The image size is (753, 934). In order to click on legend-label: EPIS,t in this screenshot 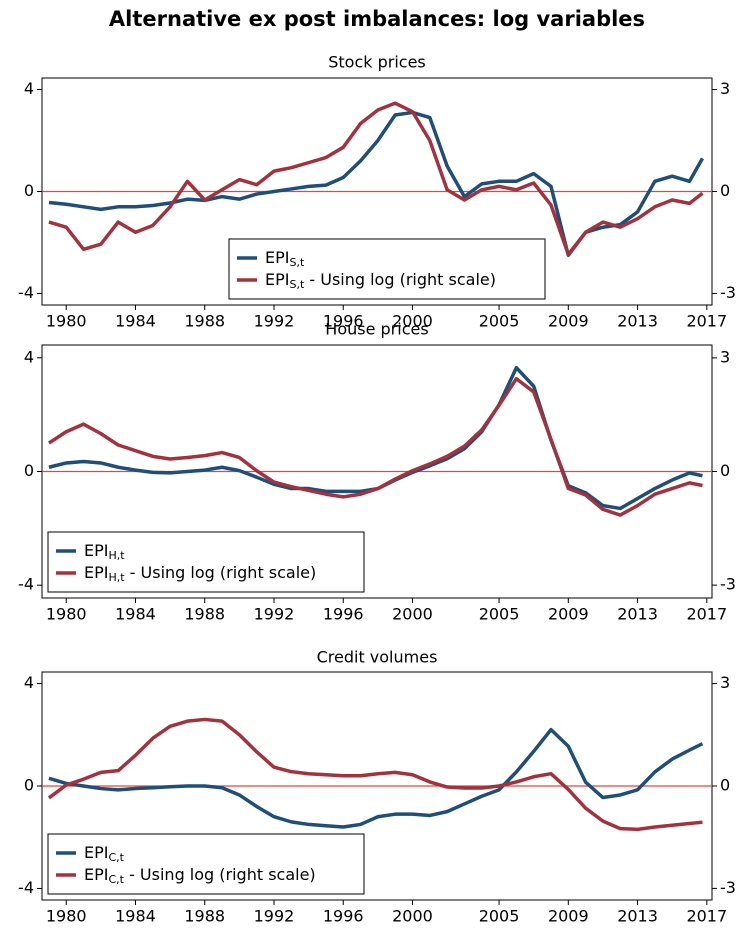, I will do `click(285, 259)`.